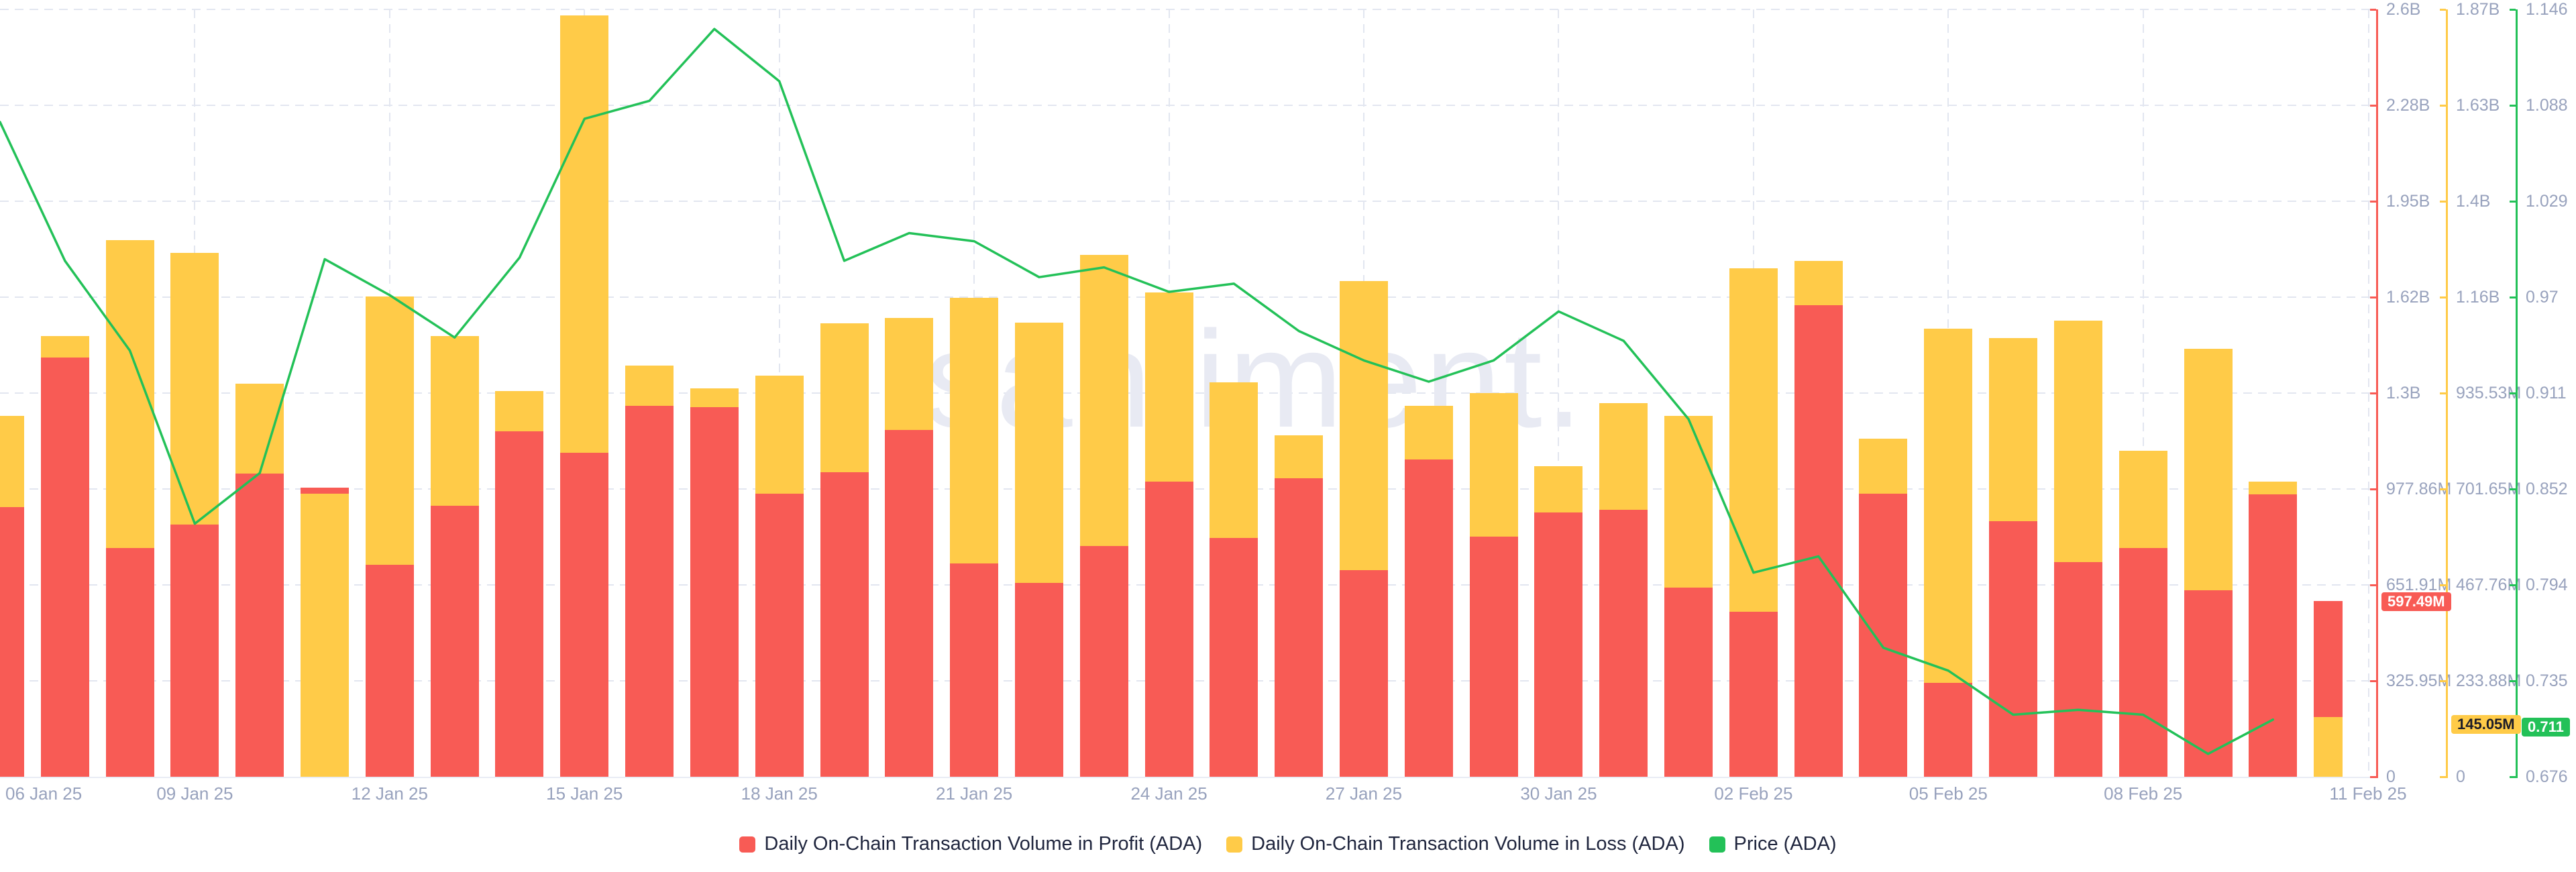 The width and height of the screenshot is (2576, 872). What do you see at coordinates (194, 793) in the screenshot?
I see `x-axis-tick-label: 09 Jan 25` at bounding box center [194, 793].